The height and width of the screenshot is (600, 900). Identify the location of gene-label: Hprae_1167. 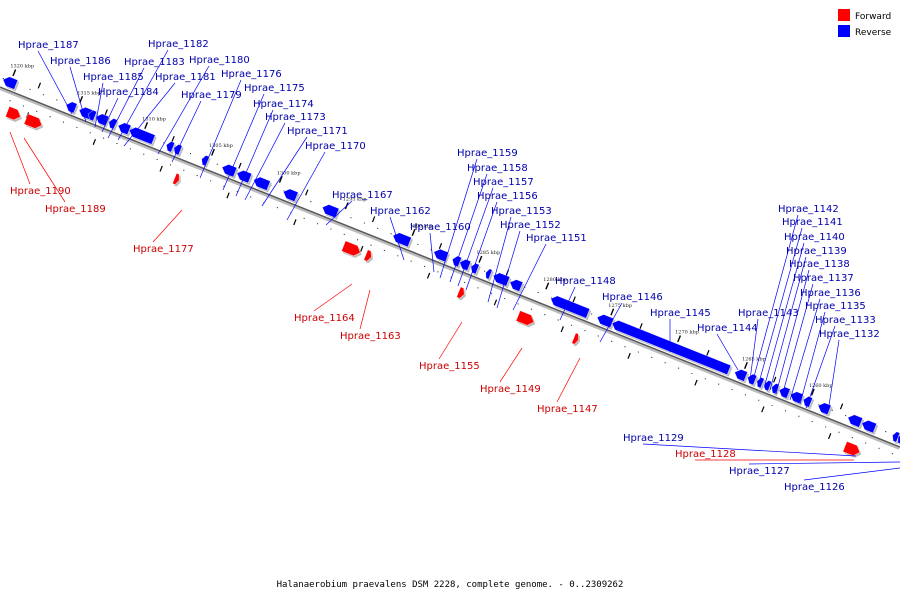
(362, 195).